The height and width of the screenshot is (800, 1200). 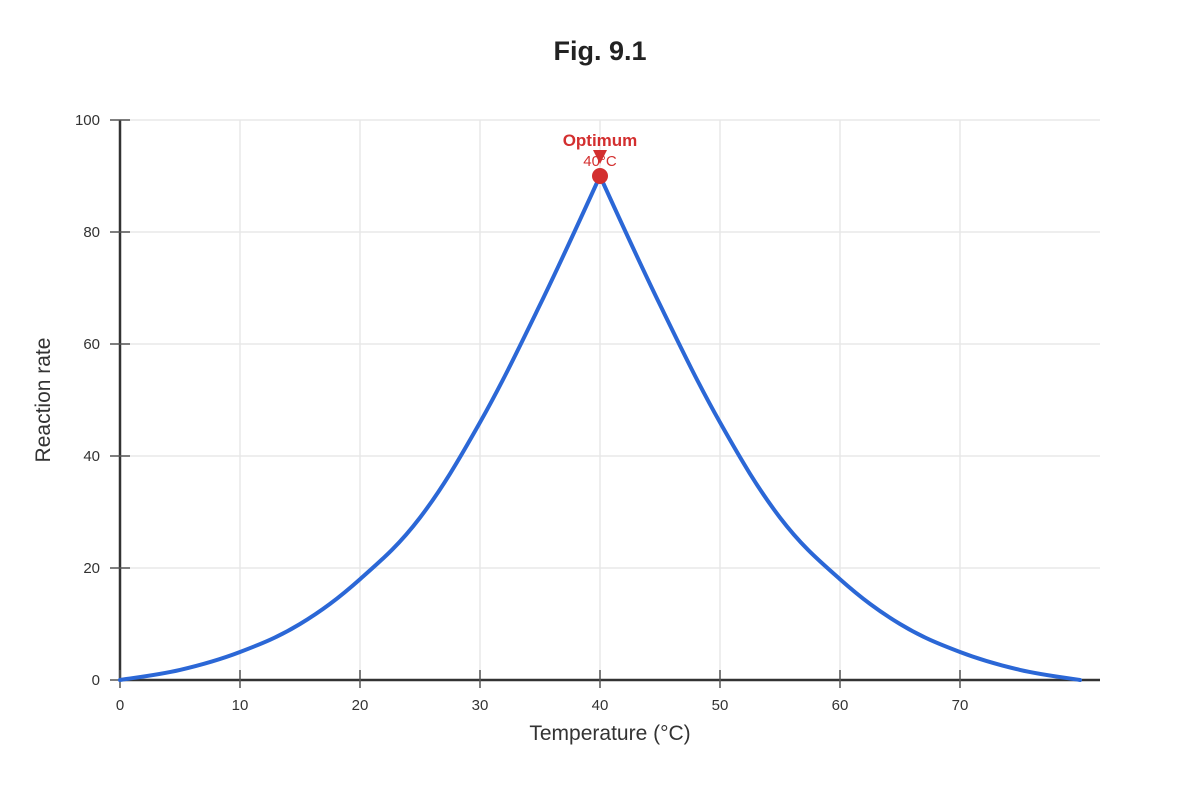 I want to click on x-tick-label: 30, so click(x=480, y=705).